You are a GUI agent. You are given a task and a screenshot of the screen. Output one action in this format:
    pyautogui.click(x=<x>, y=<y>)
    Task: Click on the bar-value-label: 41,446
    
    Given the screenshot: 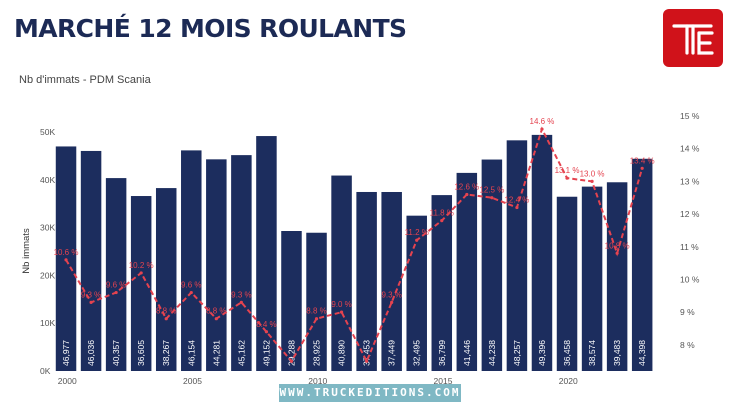 What is the action you would take?
    pyautogui.click(x=467, y=353)
    